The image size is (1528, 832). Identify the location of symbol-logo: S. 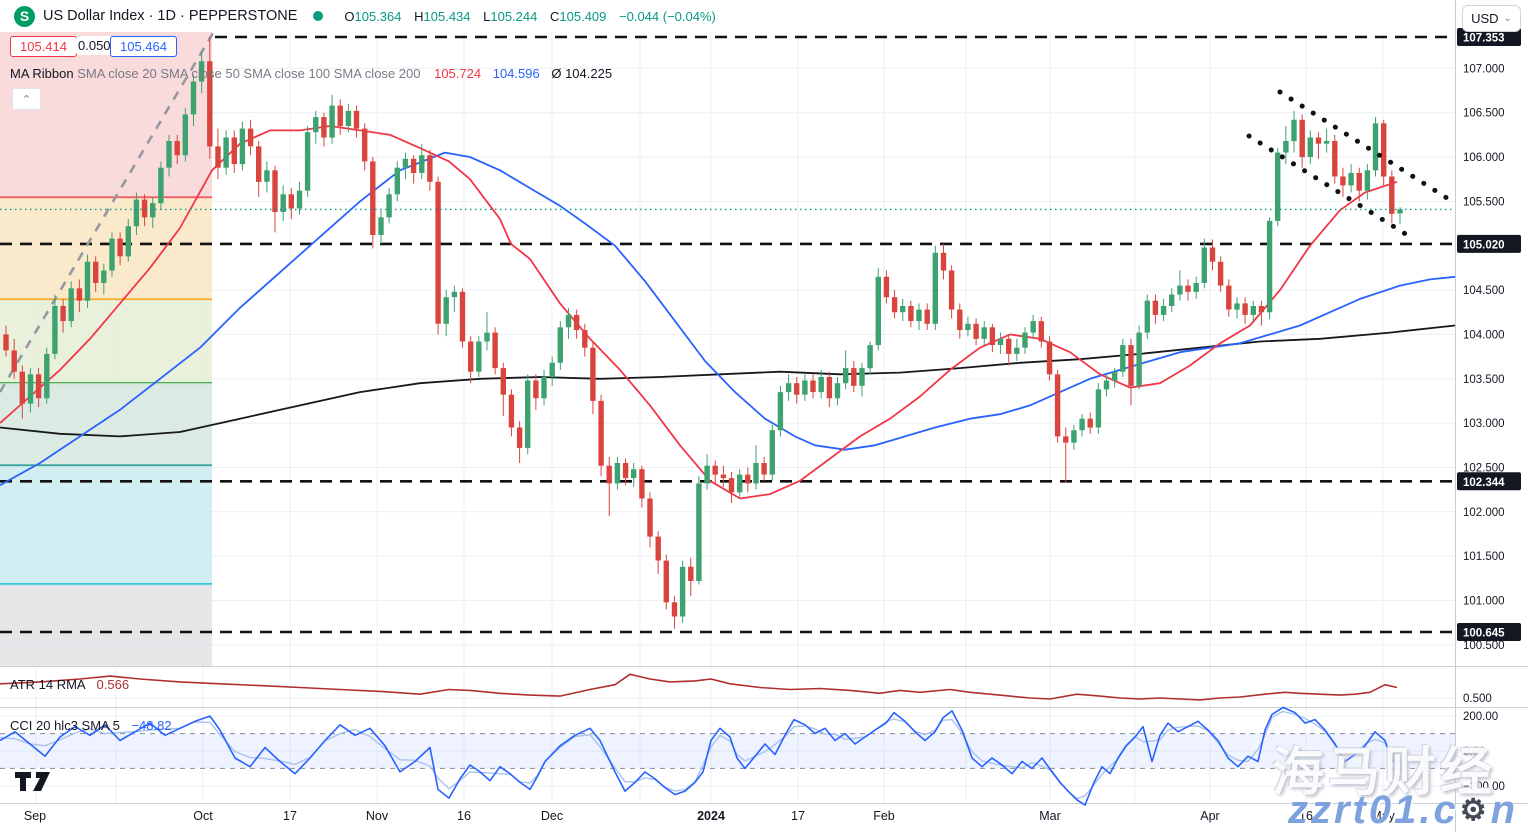
(24, 16).